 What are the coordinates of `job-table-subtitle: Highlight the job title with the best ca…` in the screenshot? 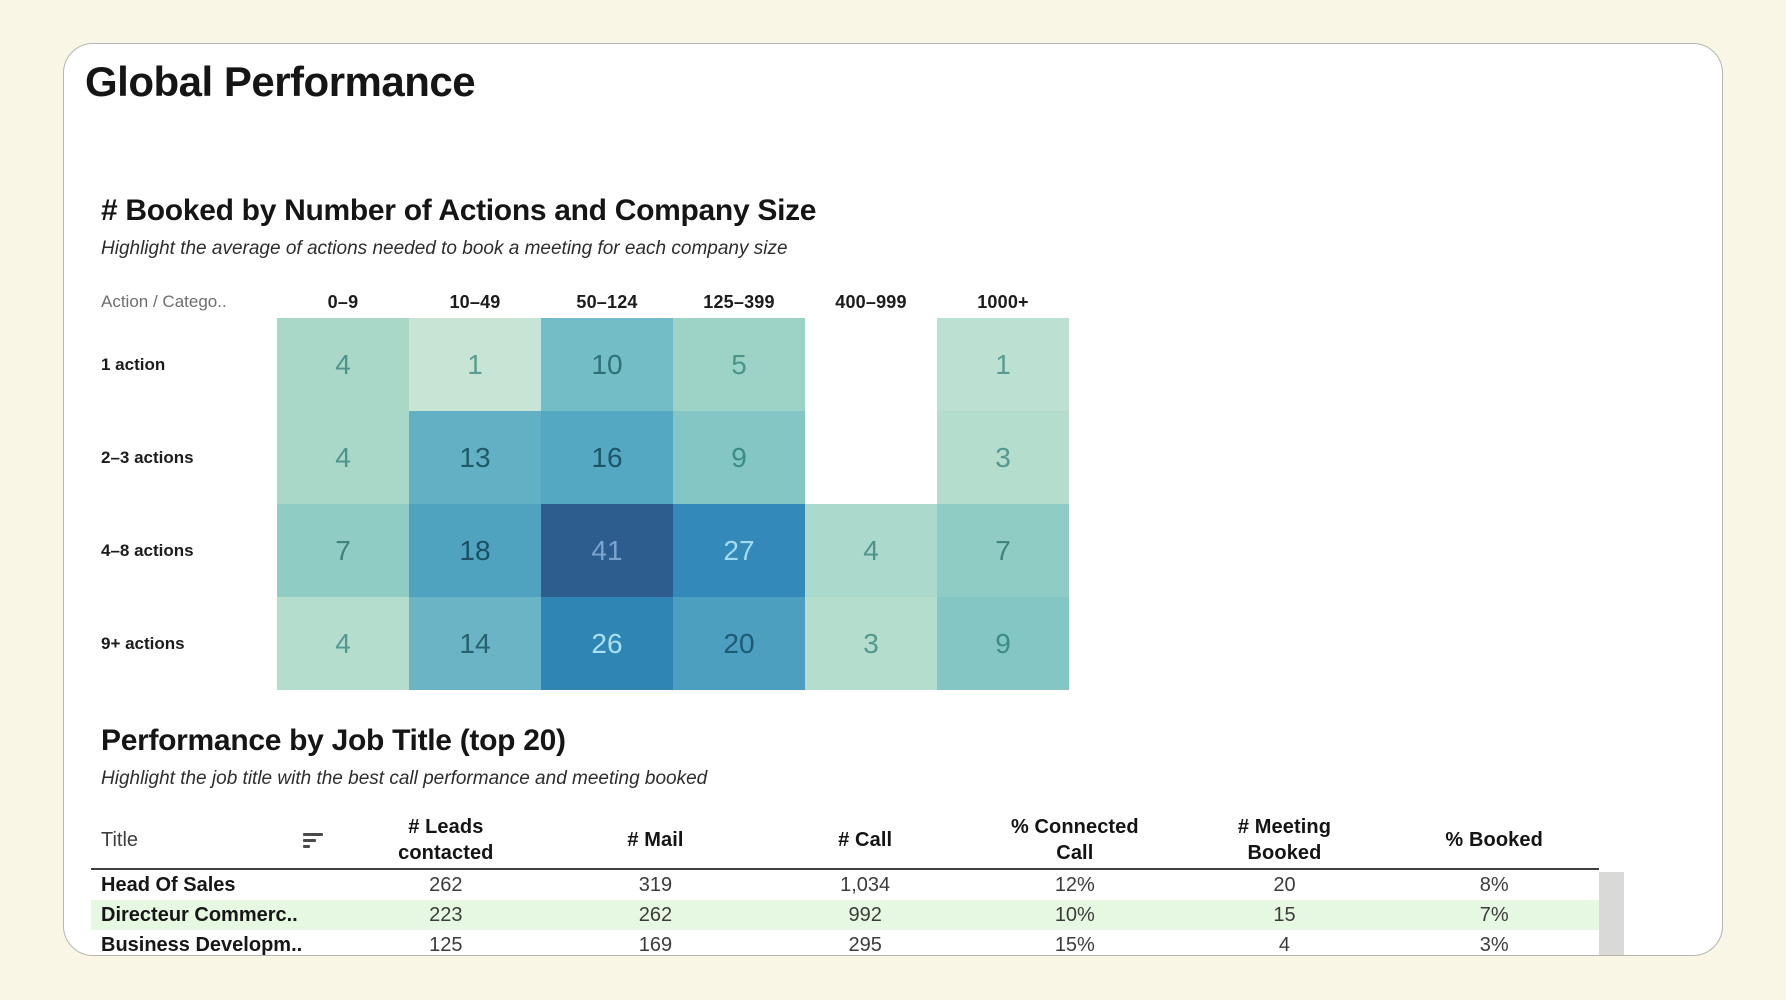 It's located at (404, 778).